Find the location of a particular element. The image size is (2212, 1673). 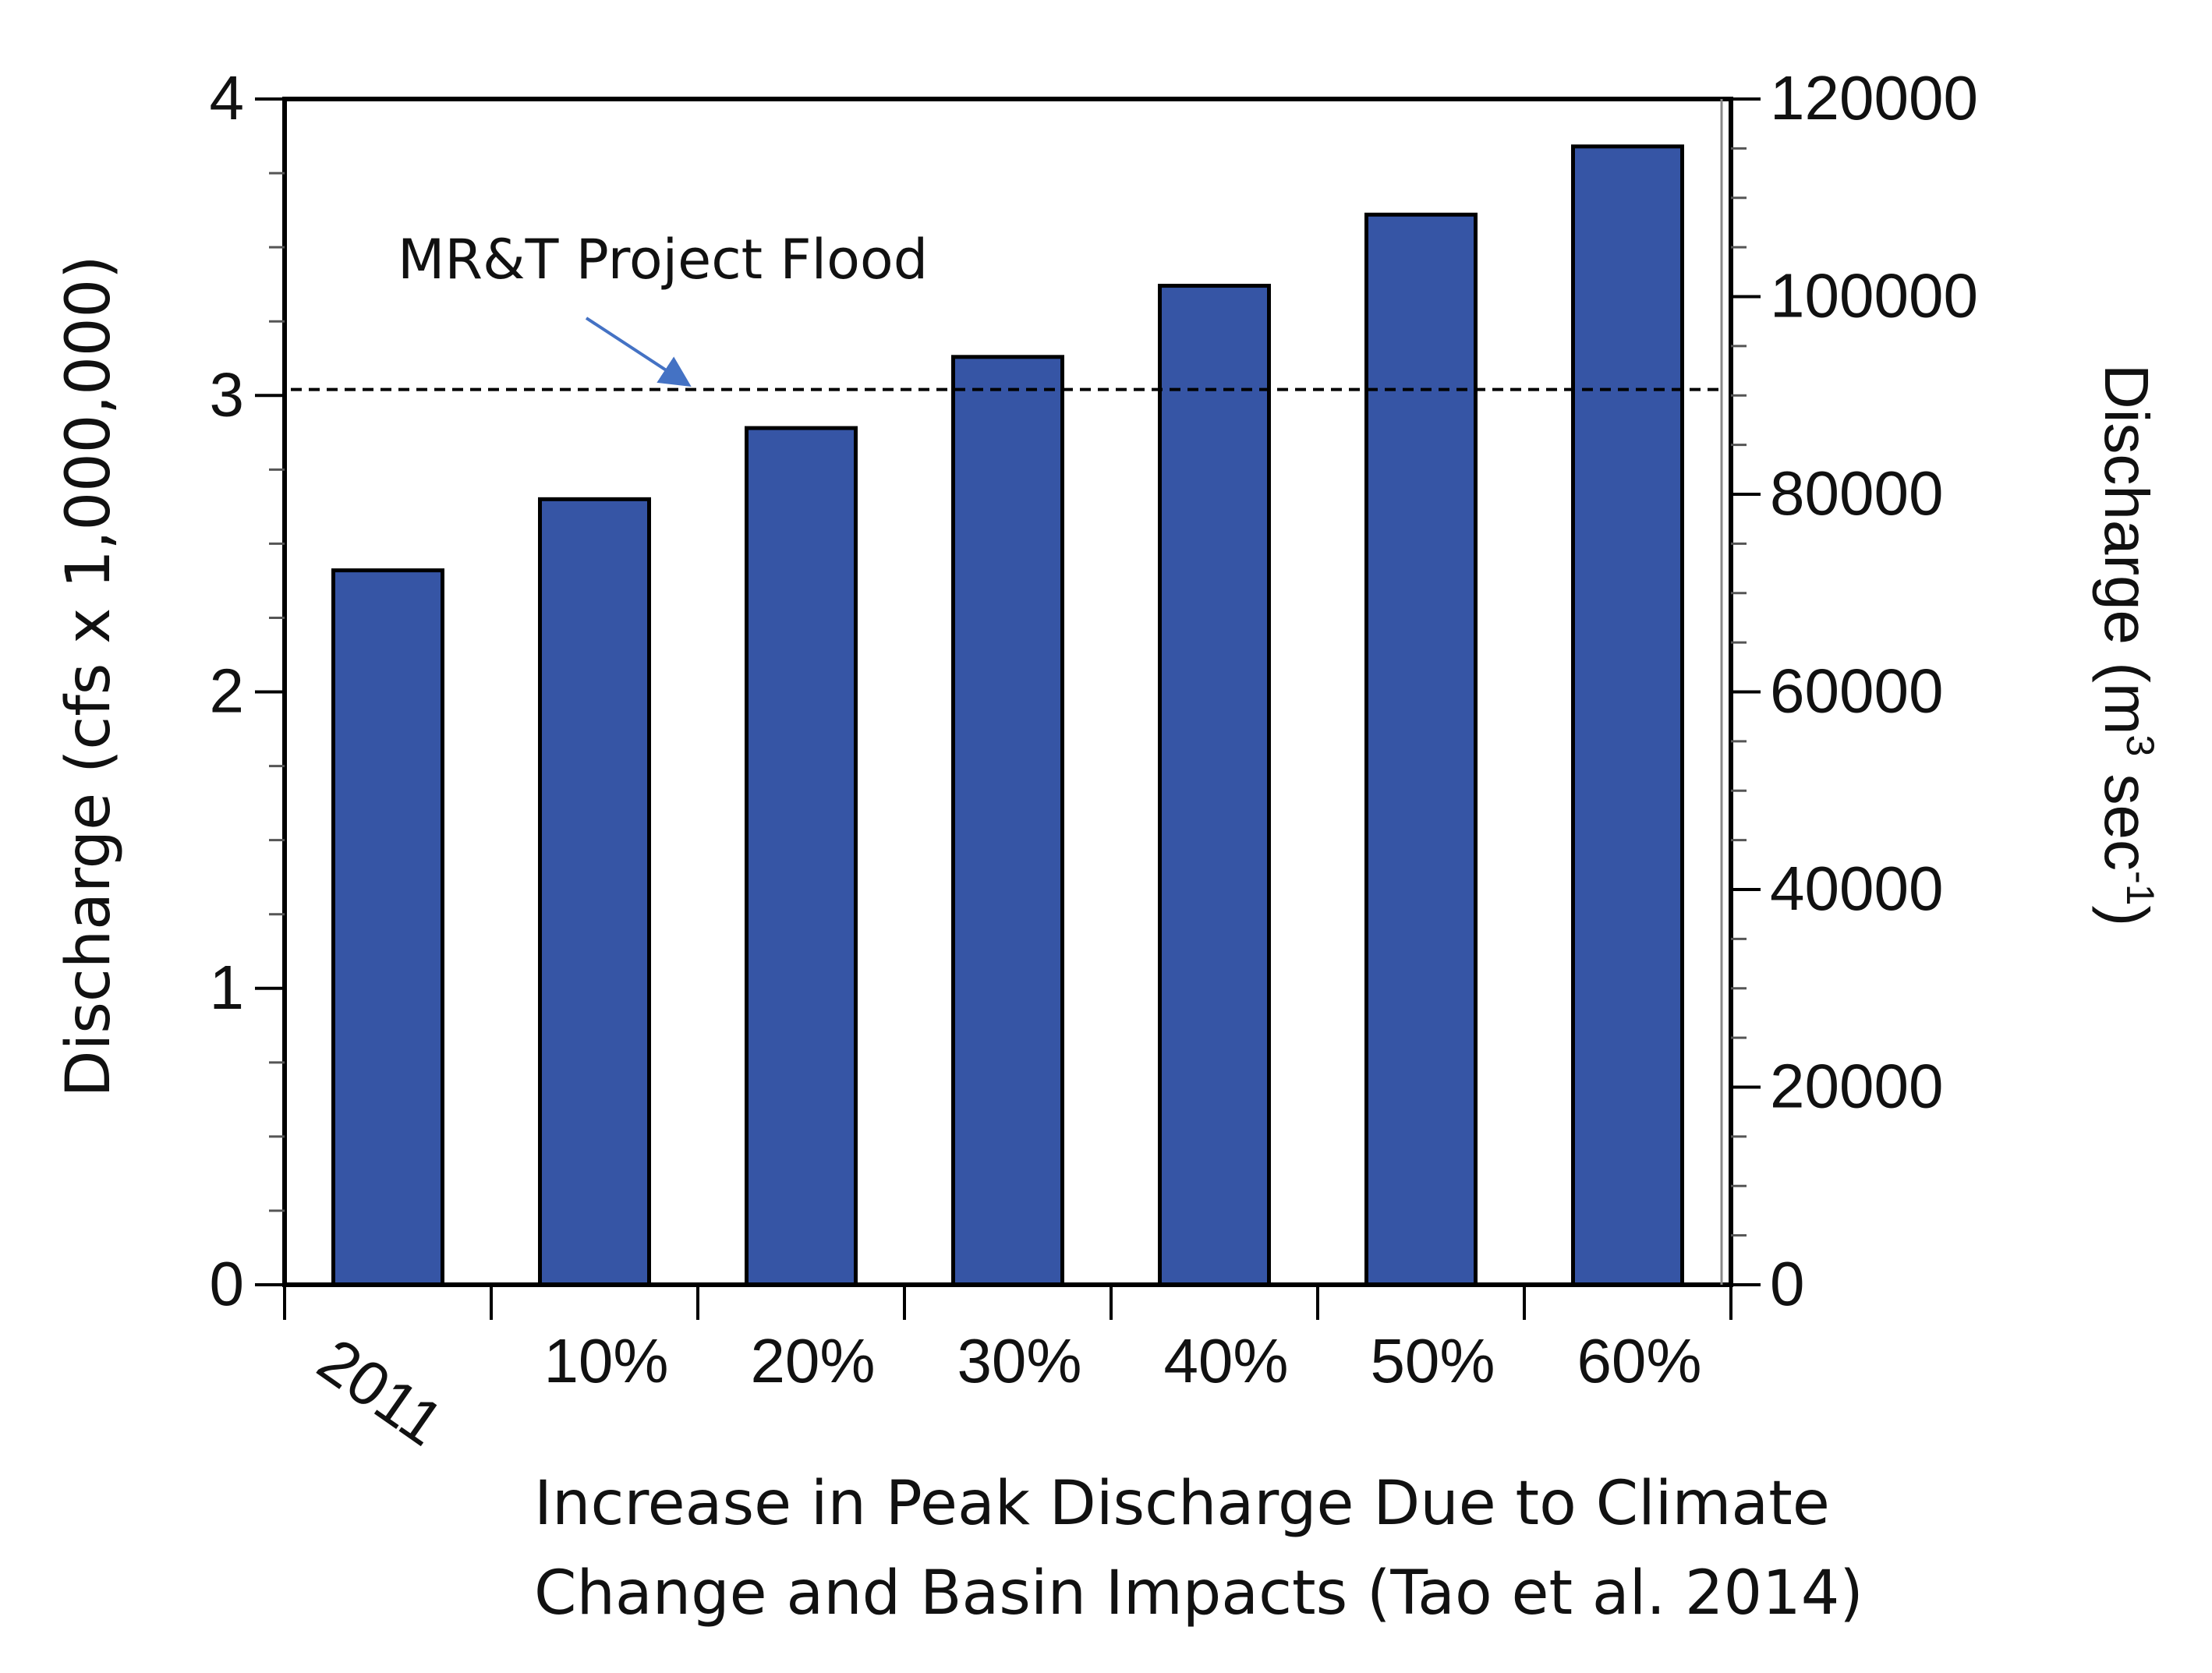

right-y-tick-label: 60000 is located at coordinates (1857, 691).